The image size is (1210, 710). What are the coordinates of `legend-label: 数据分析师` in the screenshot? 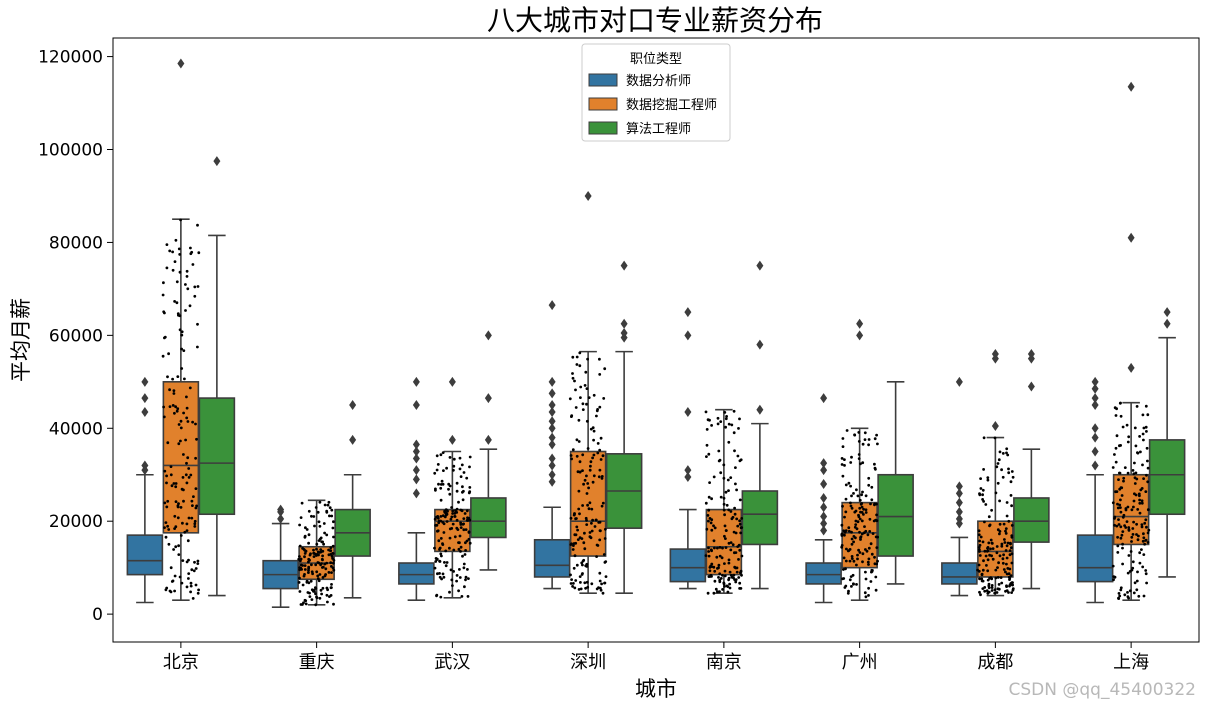 It's located at (658, 81).